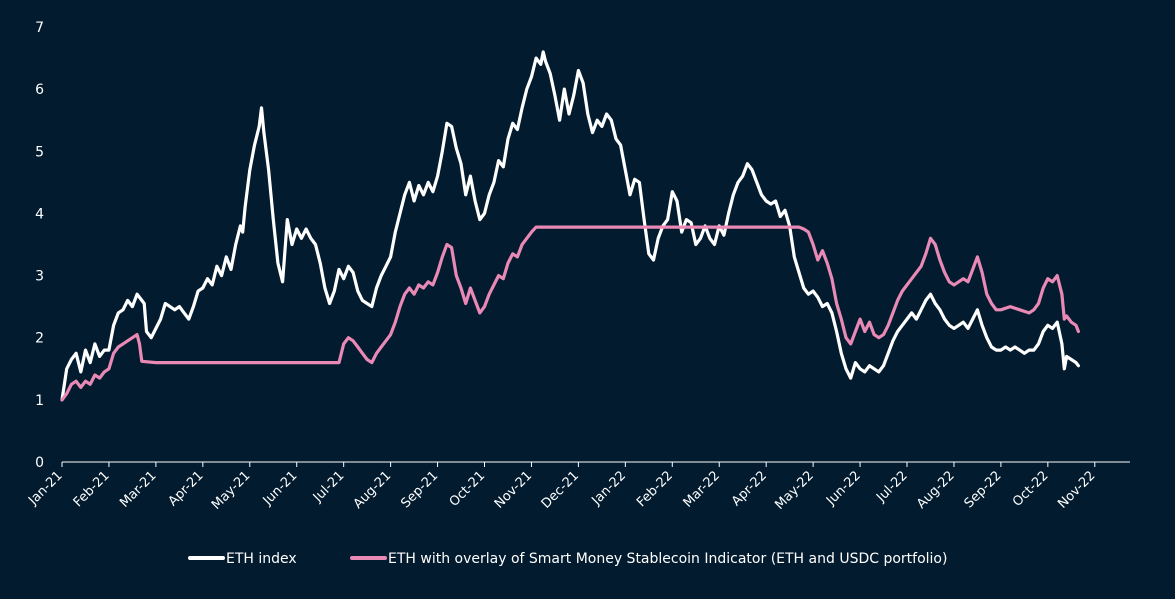  What do you see at coordinates (39, 90) in the screenshot?
I see `y-tick-label: 6` at bounding box center [39, 90].